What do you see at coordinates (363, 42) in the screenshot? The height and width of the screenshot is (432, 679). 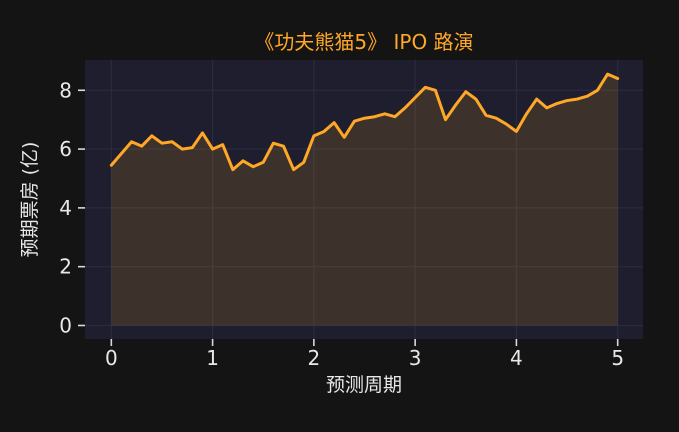 I see `chart-title: 《功夫熊猫5》 IPO 路演` at bounding box center [363, 42].